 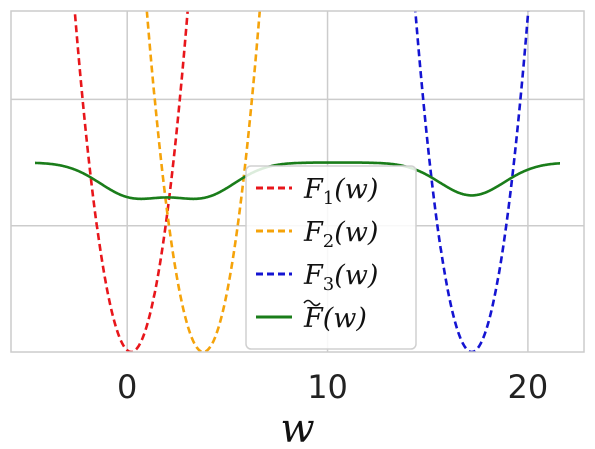 I want to click on legend-label: F2(w), so click(x=340, y=234).